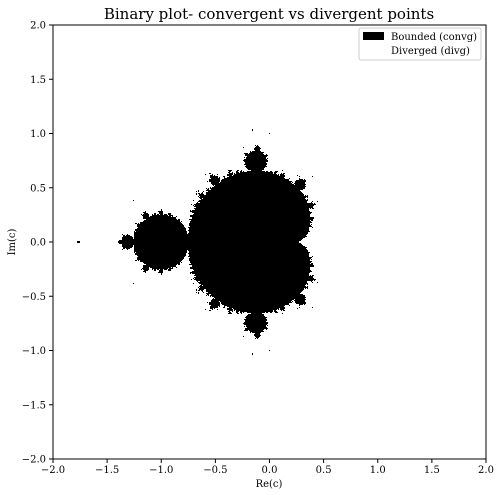  I want to click on y-axis-label: Im(c), so click(12, 241).